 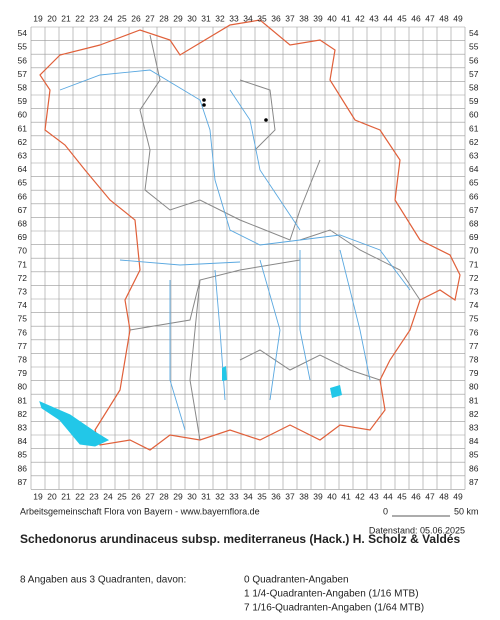 What do you see at coordinates (94, 497) in the screenshot?
I see `column-label: 23` at bounding box center [94, 497].